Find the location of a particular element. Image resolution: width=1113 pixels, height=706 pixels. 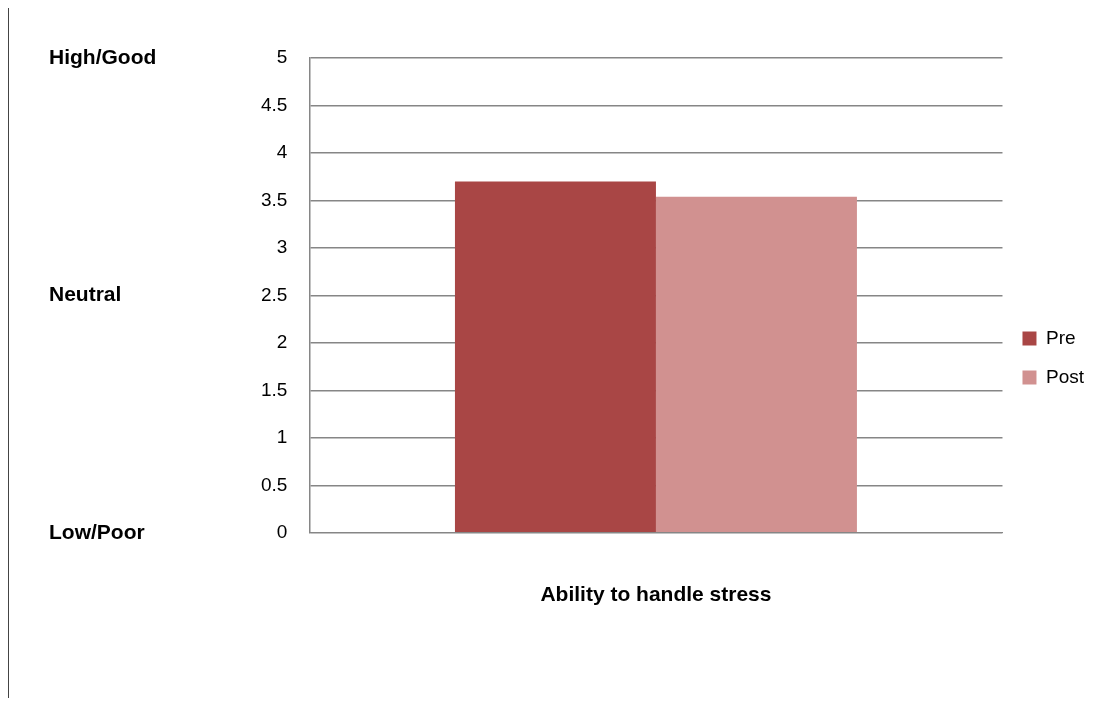

y-tick-label: 3 is located at coordinates (282, 247).